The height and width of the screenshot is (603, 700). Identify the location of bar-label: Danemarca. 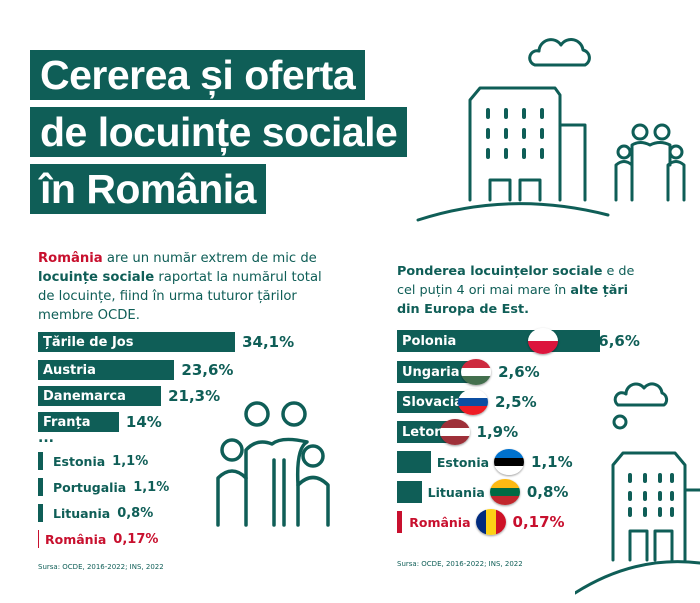
(100, 396).